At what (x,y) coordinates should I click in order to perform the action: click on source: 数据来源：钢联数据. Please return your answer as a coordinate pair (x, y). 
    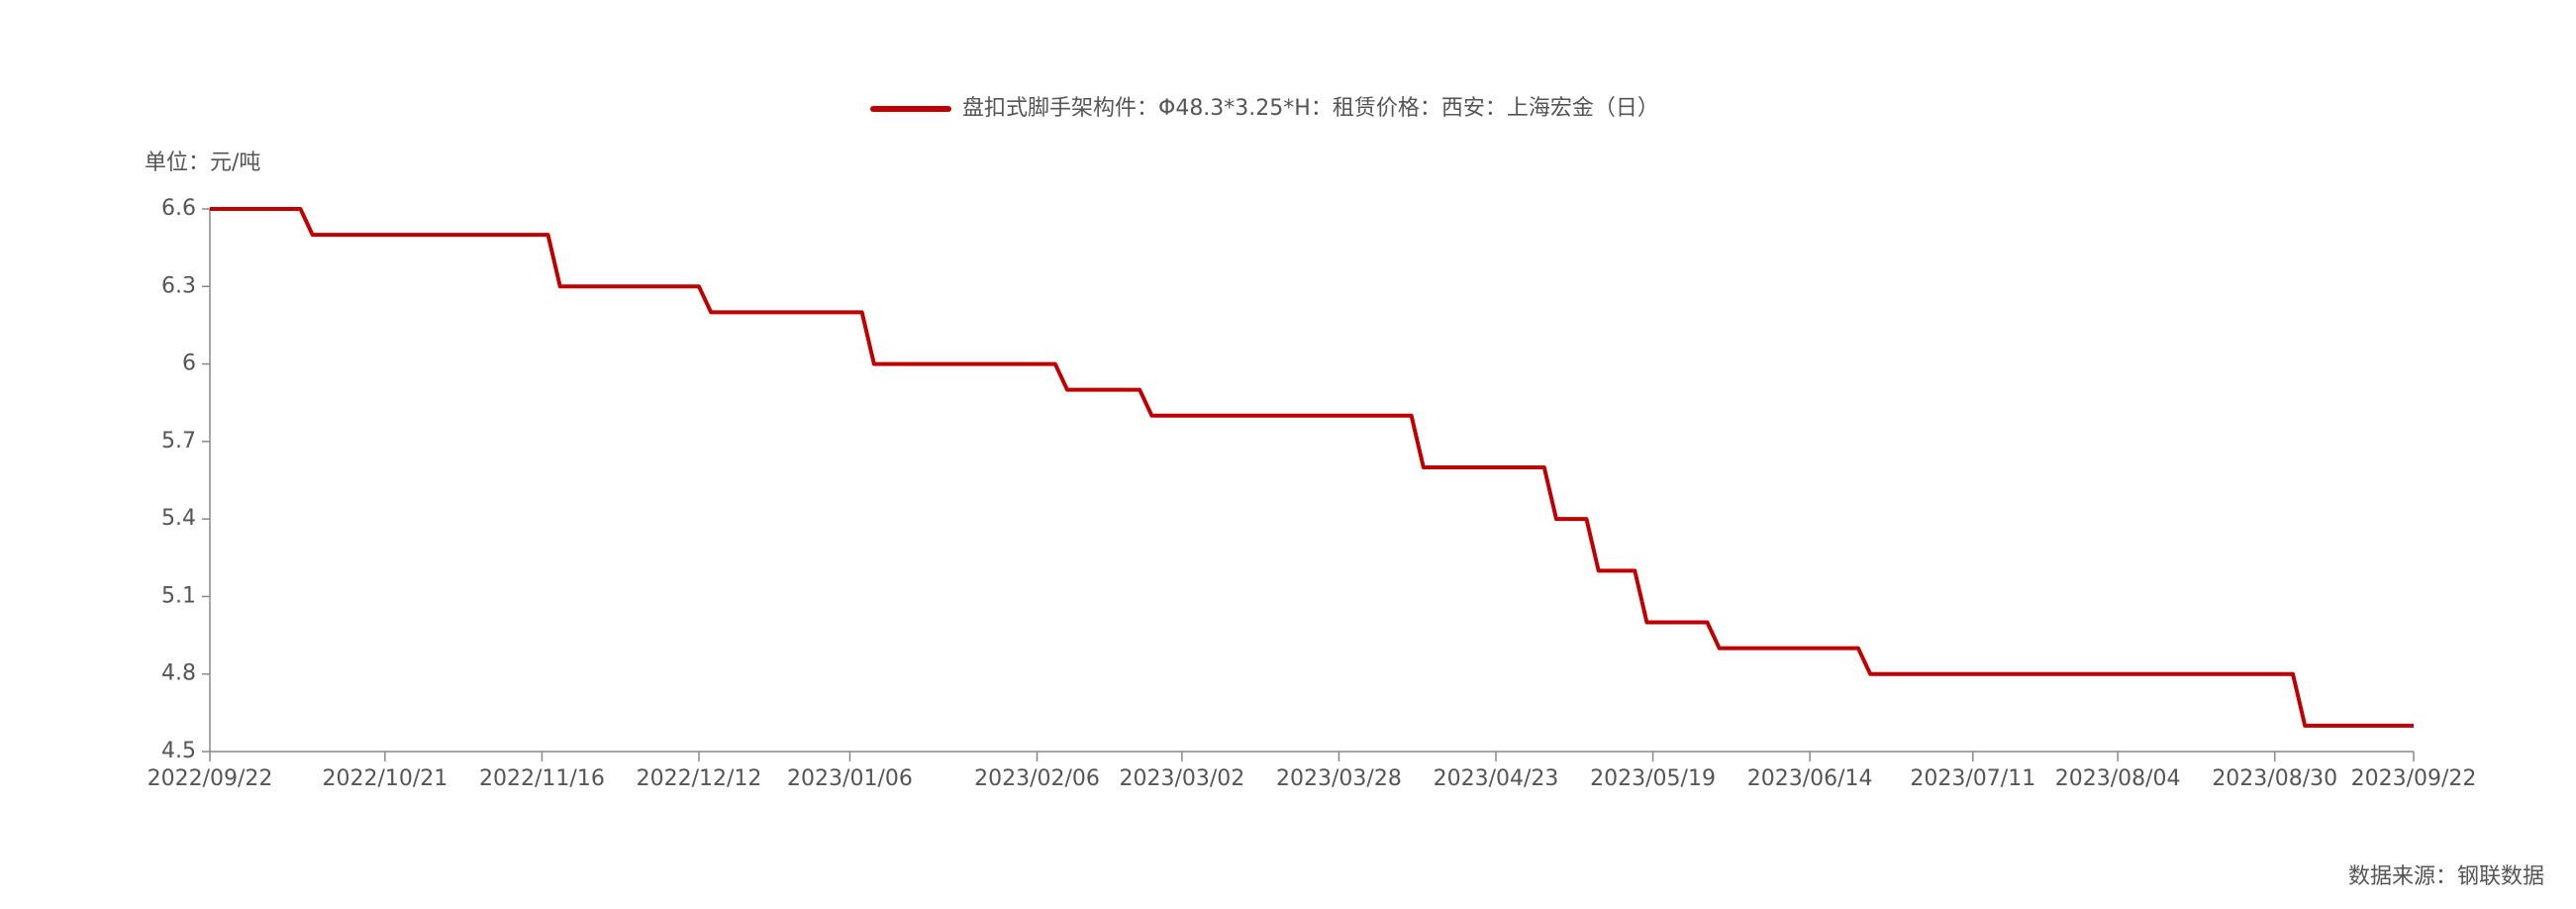
    Looking at the image, I should click on (2446, 876).